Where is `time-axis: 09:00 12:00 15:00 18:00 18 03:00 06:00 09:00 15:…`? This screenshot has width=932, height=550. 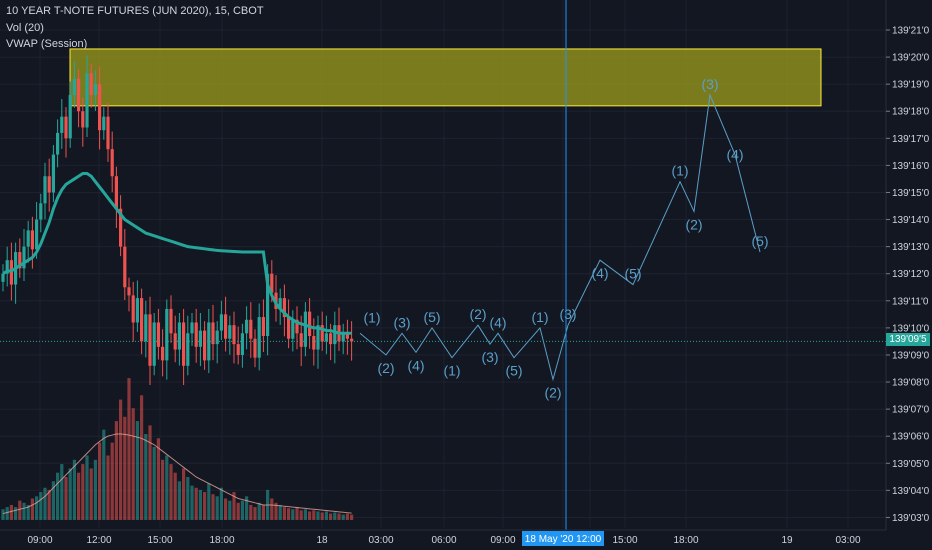
time-axis: 09:00 12:00 15:00 18:00 18 03:00 06:00 09:00 15:… is located at coordinates (443, 537).